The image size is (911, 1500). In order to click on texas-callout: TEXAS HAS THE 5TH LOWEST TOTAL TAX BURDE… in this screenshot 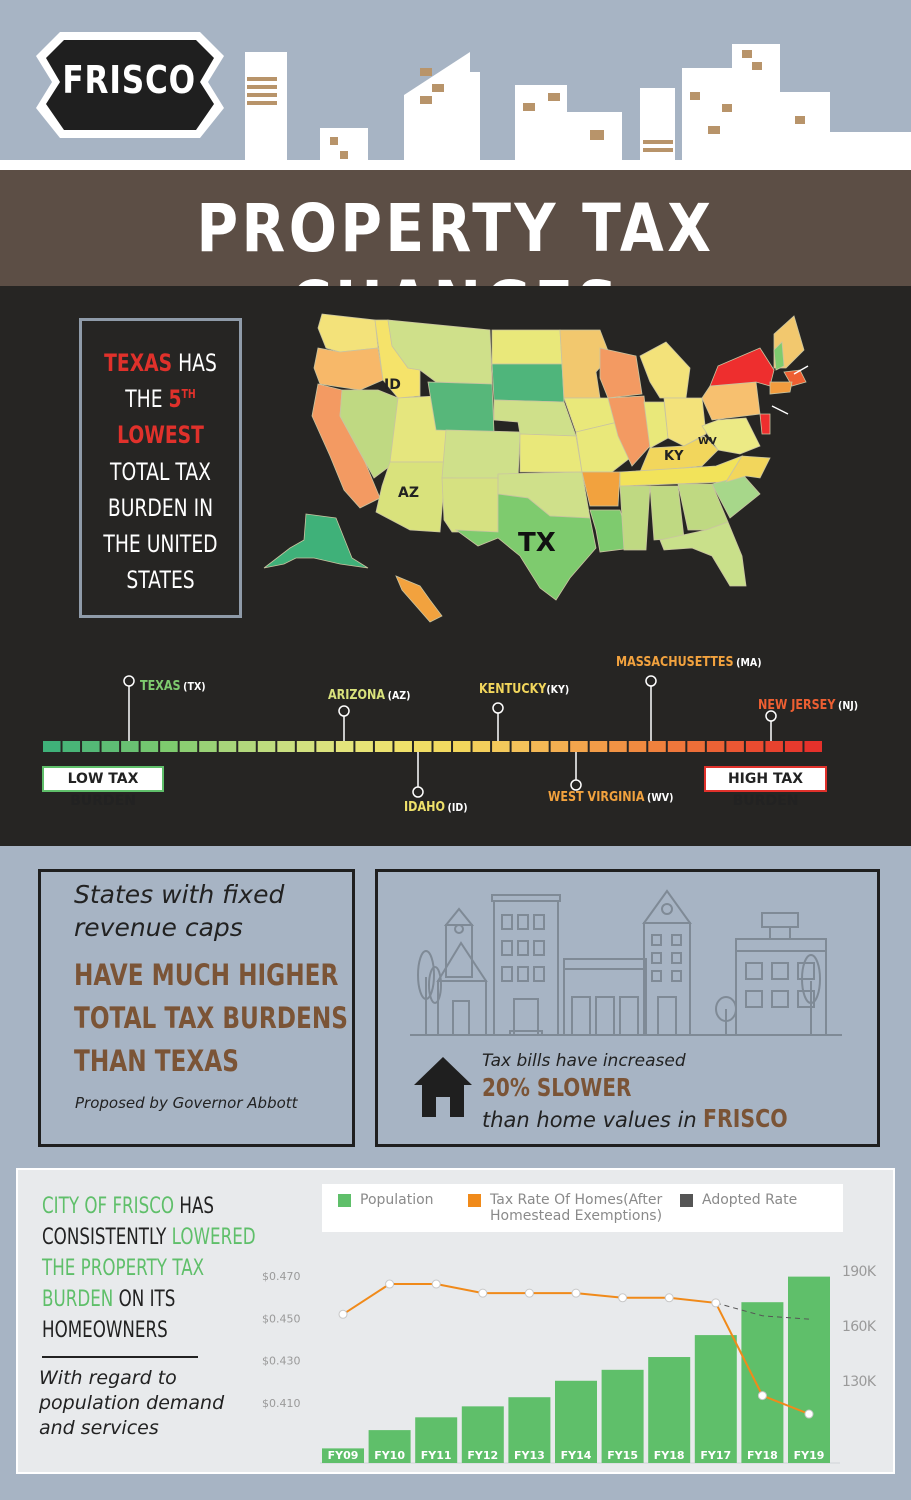, I will do `click(160, 468)`.